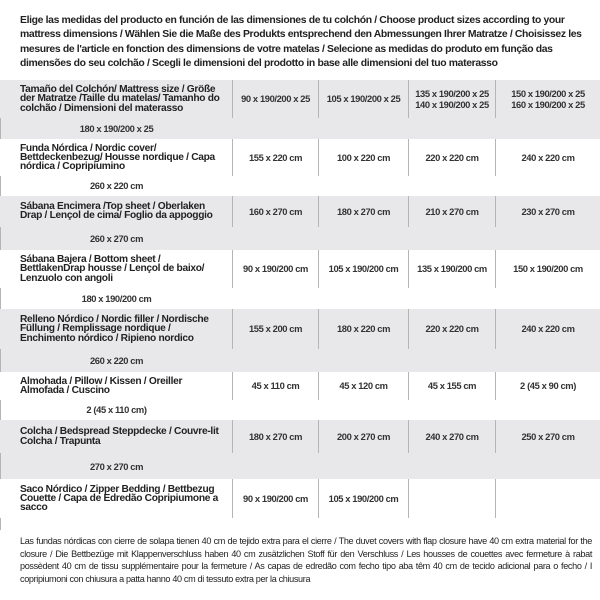 Image resolution: width=600 pixels, height=600 pixels. What do you see at coordinates (547, 386) in the screenshot?
I see `table-cell: 2 (45 x 90 cm)` at bounding box center [547, 386].